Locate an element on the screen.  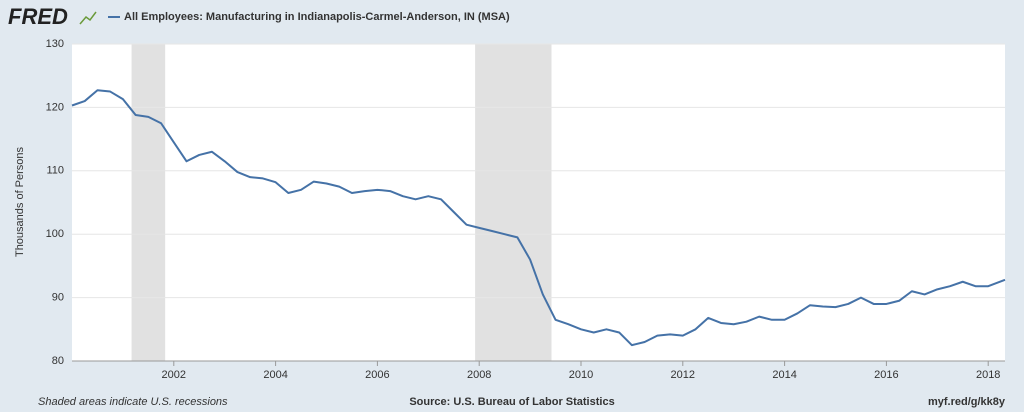
x-tick-label: 2016 is located at coordinates (886, 375).